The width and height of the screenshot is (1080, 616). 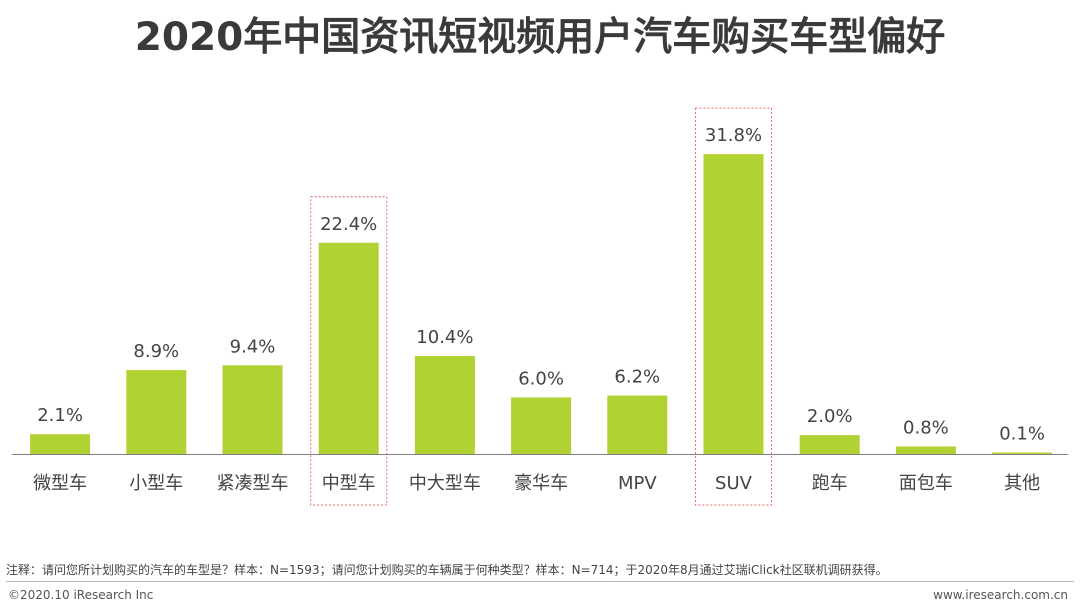 What do you see at coordinates (348, 224) in the screenshot?
I see `data-label: 22.4%` at bounding box center [348, 224].